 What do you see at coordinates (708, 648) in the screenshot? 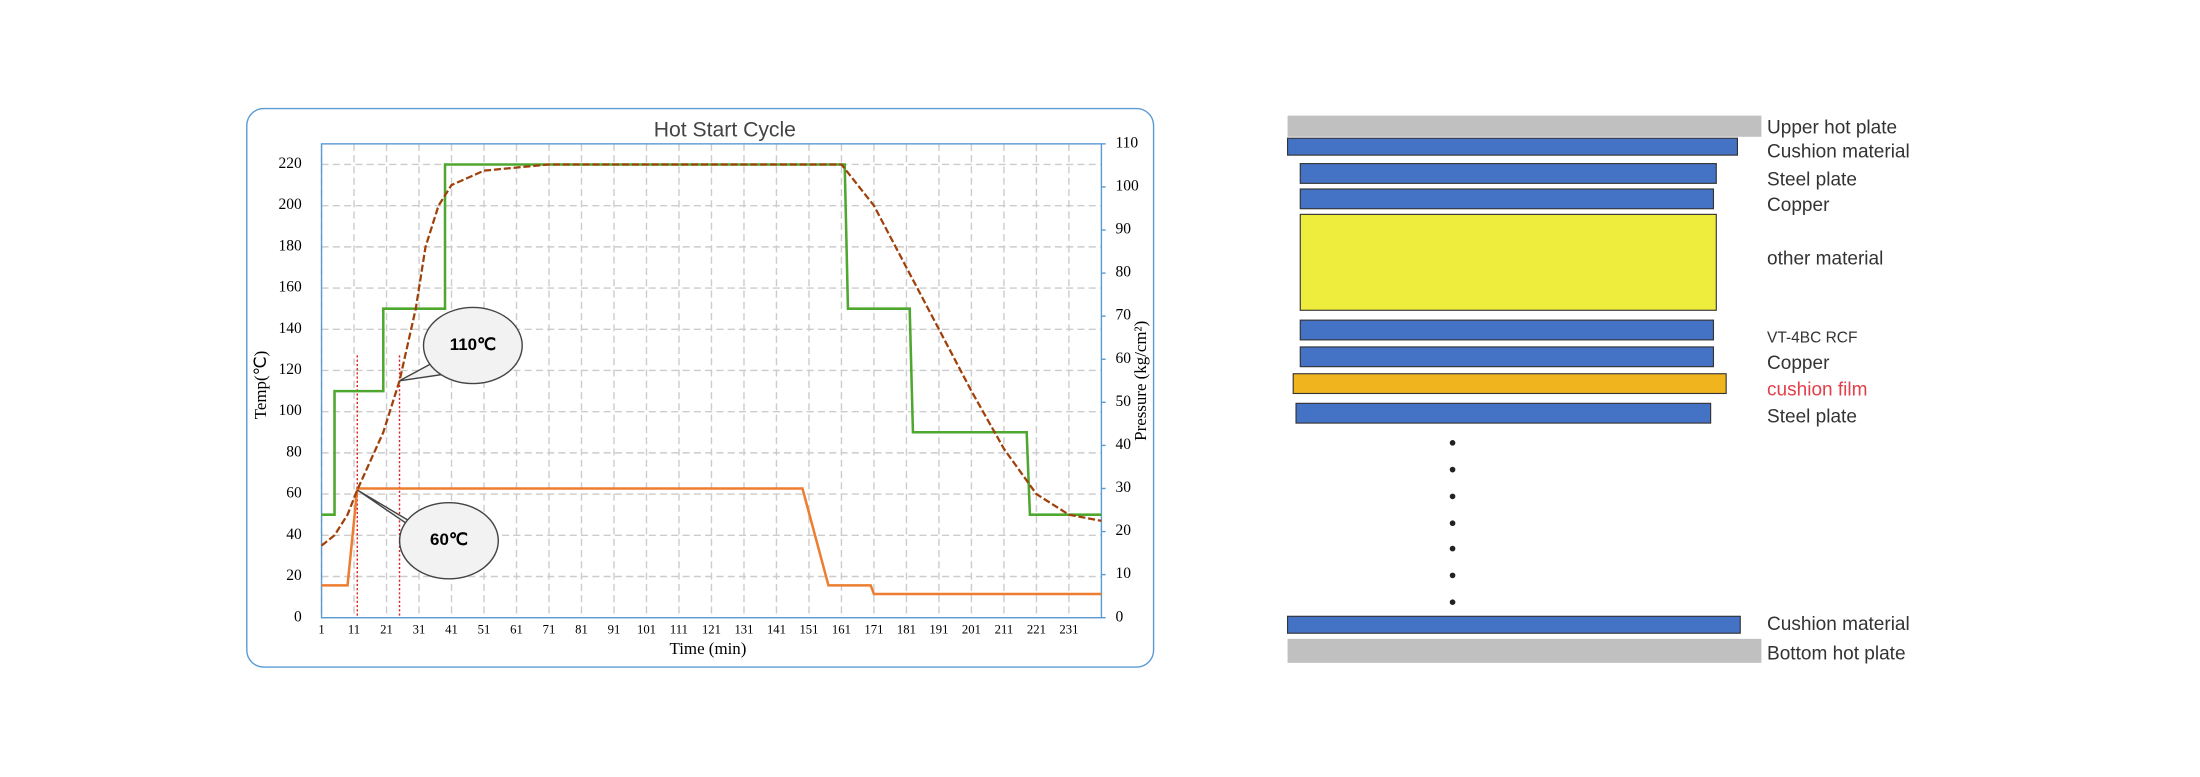
I see `x-axis-label: Time (min)` at bounding box center [708, 648].